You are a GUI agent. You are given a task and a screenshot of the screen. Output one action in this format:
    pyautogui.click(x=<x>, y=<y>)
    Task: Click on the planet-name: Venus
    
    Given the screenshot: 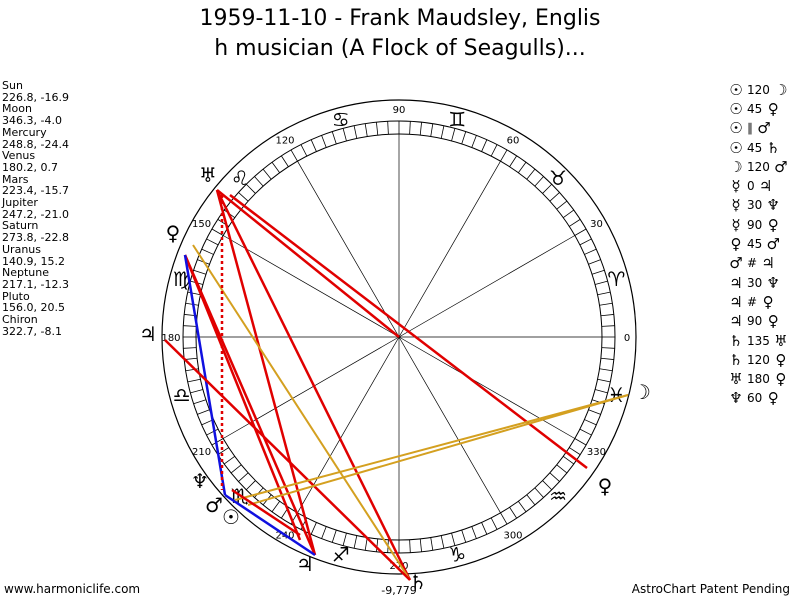 What is the action you would take?
    pyautogui.click(x=19, y=156)
    